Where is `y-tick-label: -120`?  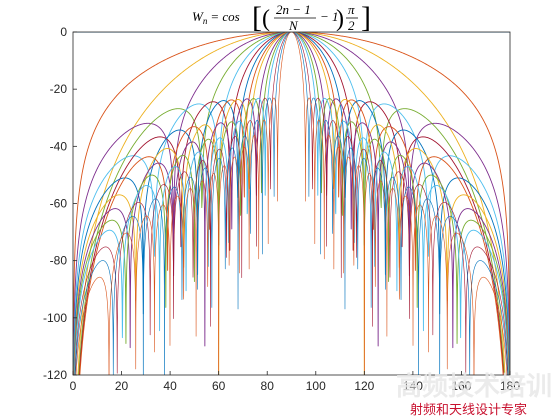
y-tick-label: -120 is located at coordinates (55, 375).